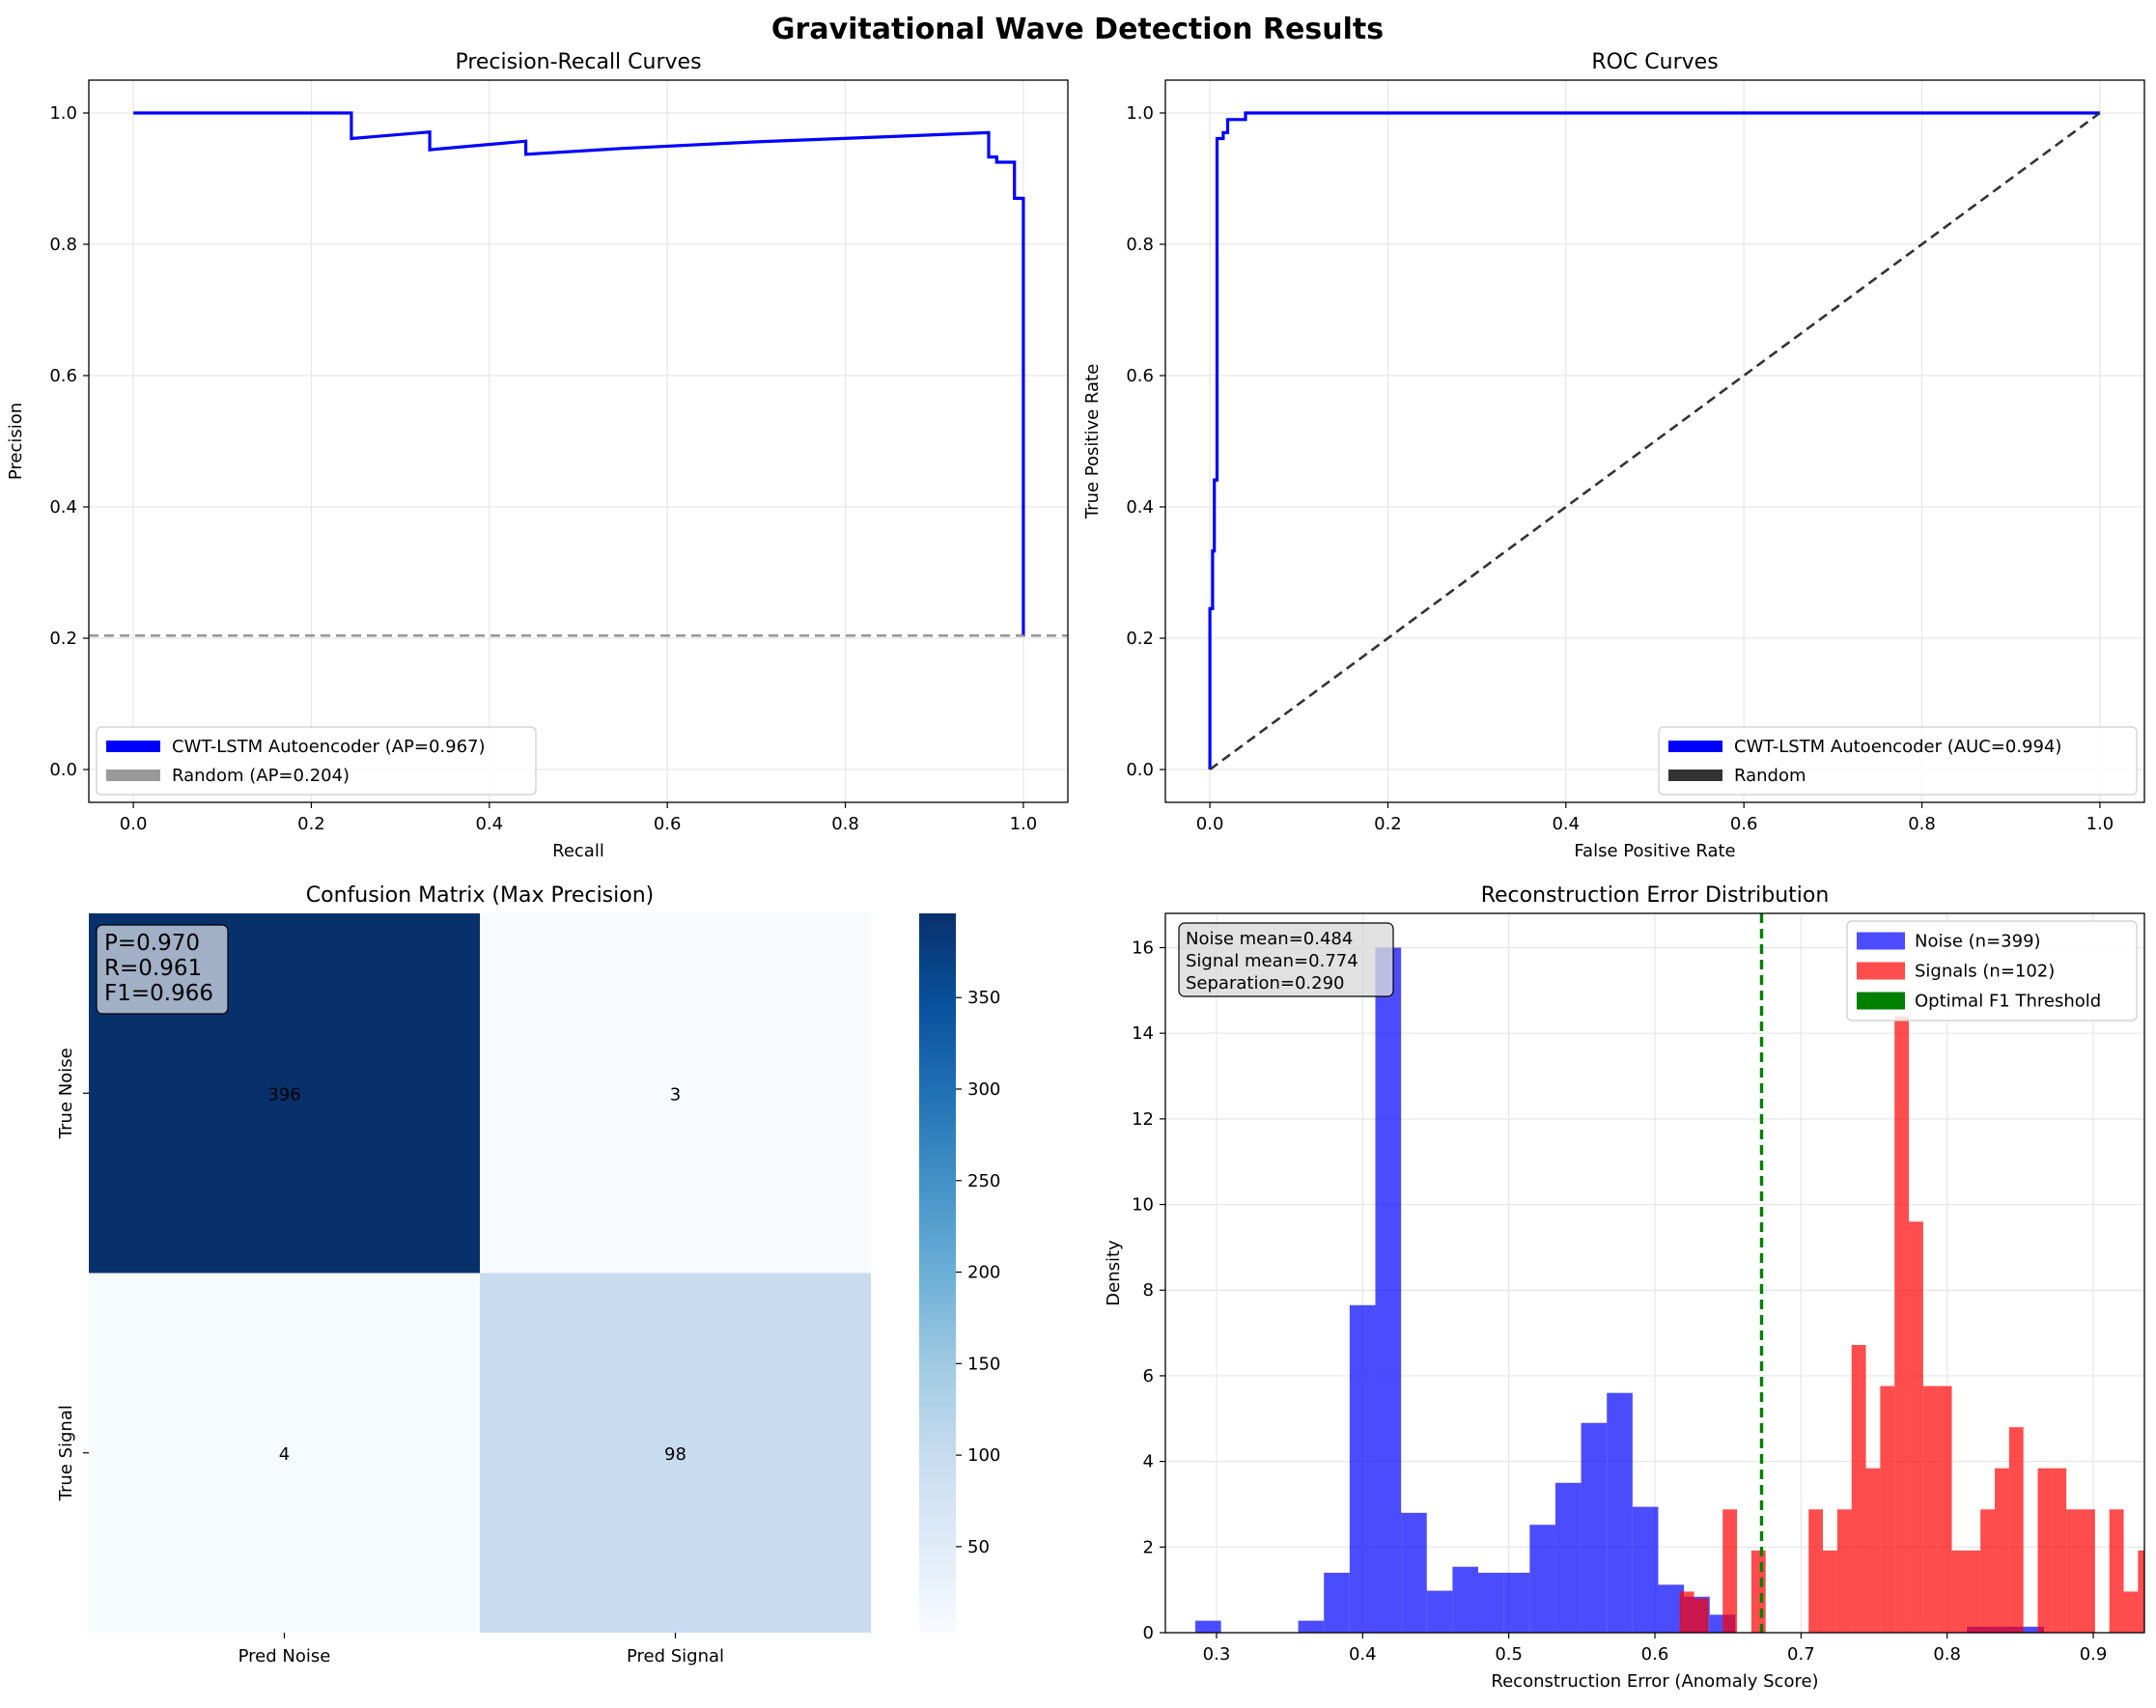 The image size is (2156, 1708). What do you see at coordinates (1114, 1273) in the screenshot?
I see `y-axis-label: Density` at bounding box center [1114, 1273].